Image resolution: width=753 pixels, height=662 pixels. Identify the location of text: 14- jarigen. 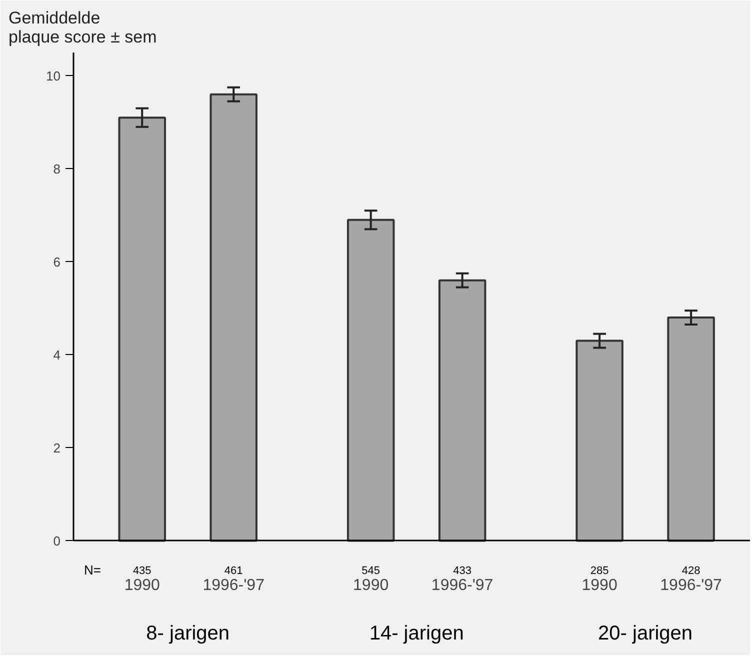
(416, 633).